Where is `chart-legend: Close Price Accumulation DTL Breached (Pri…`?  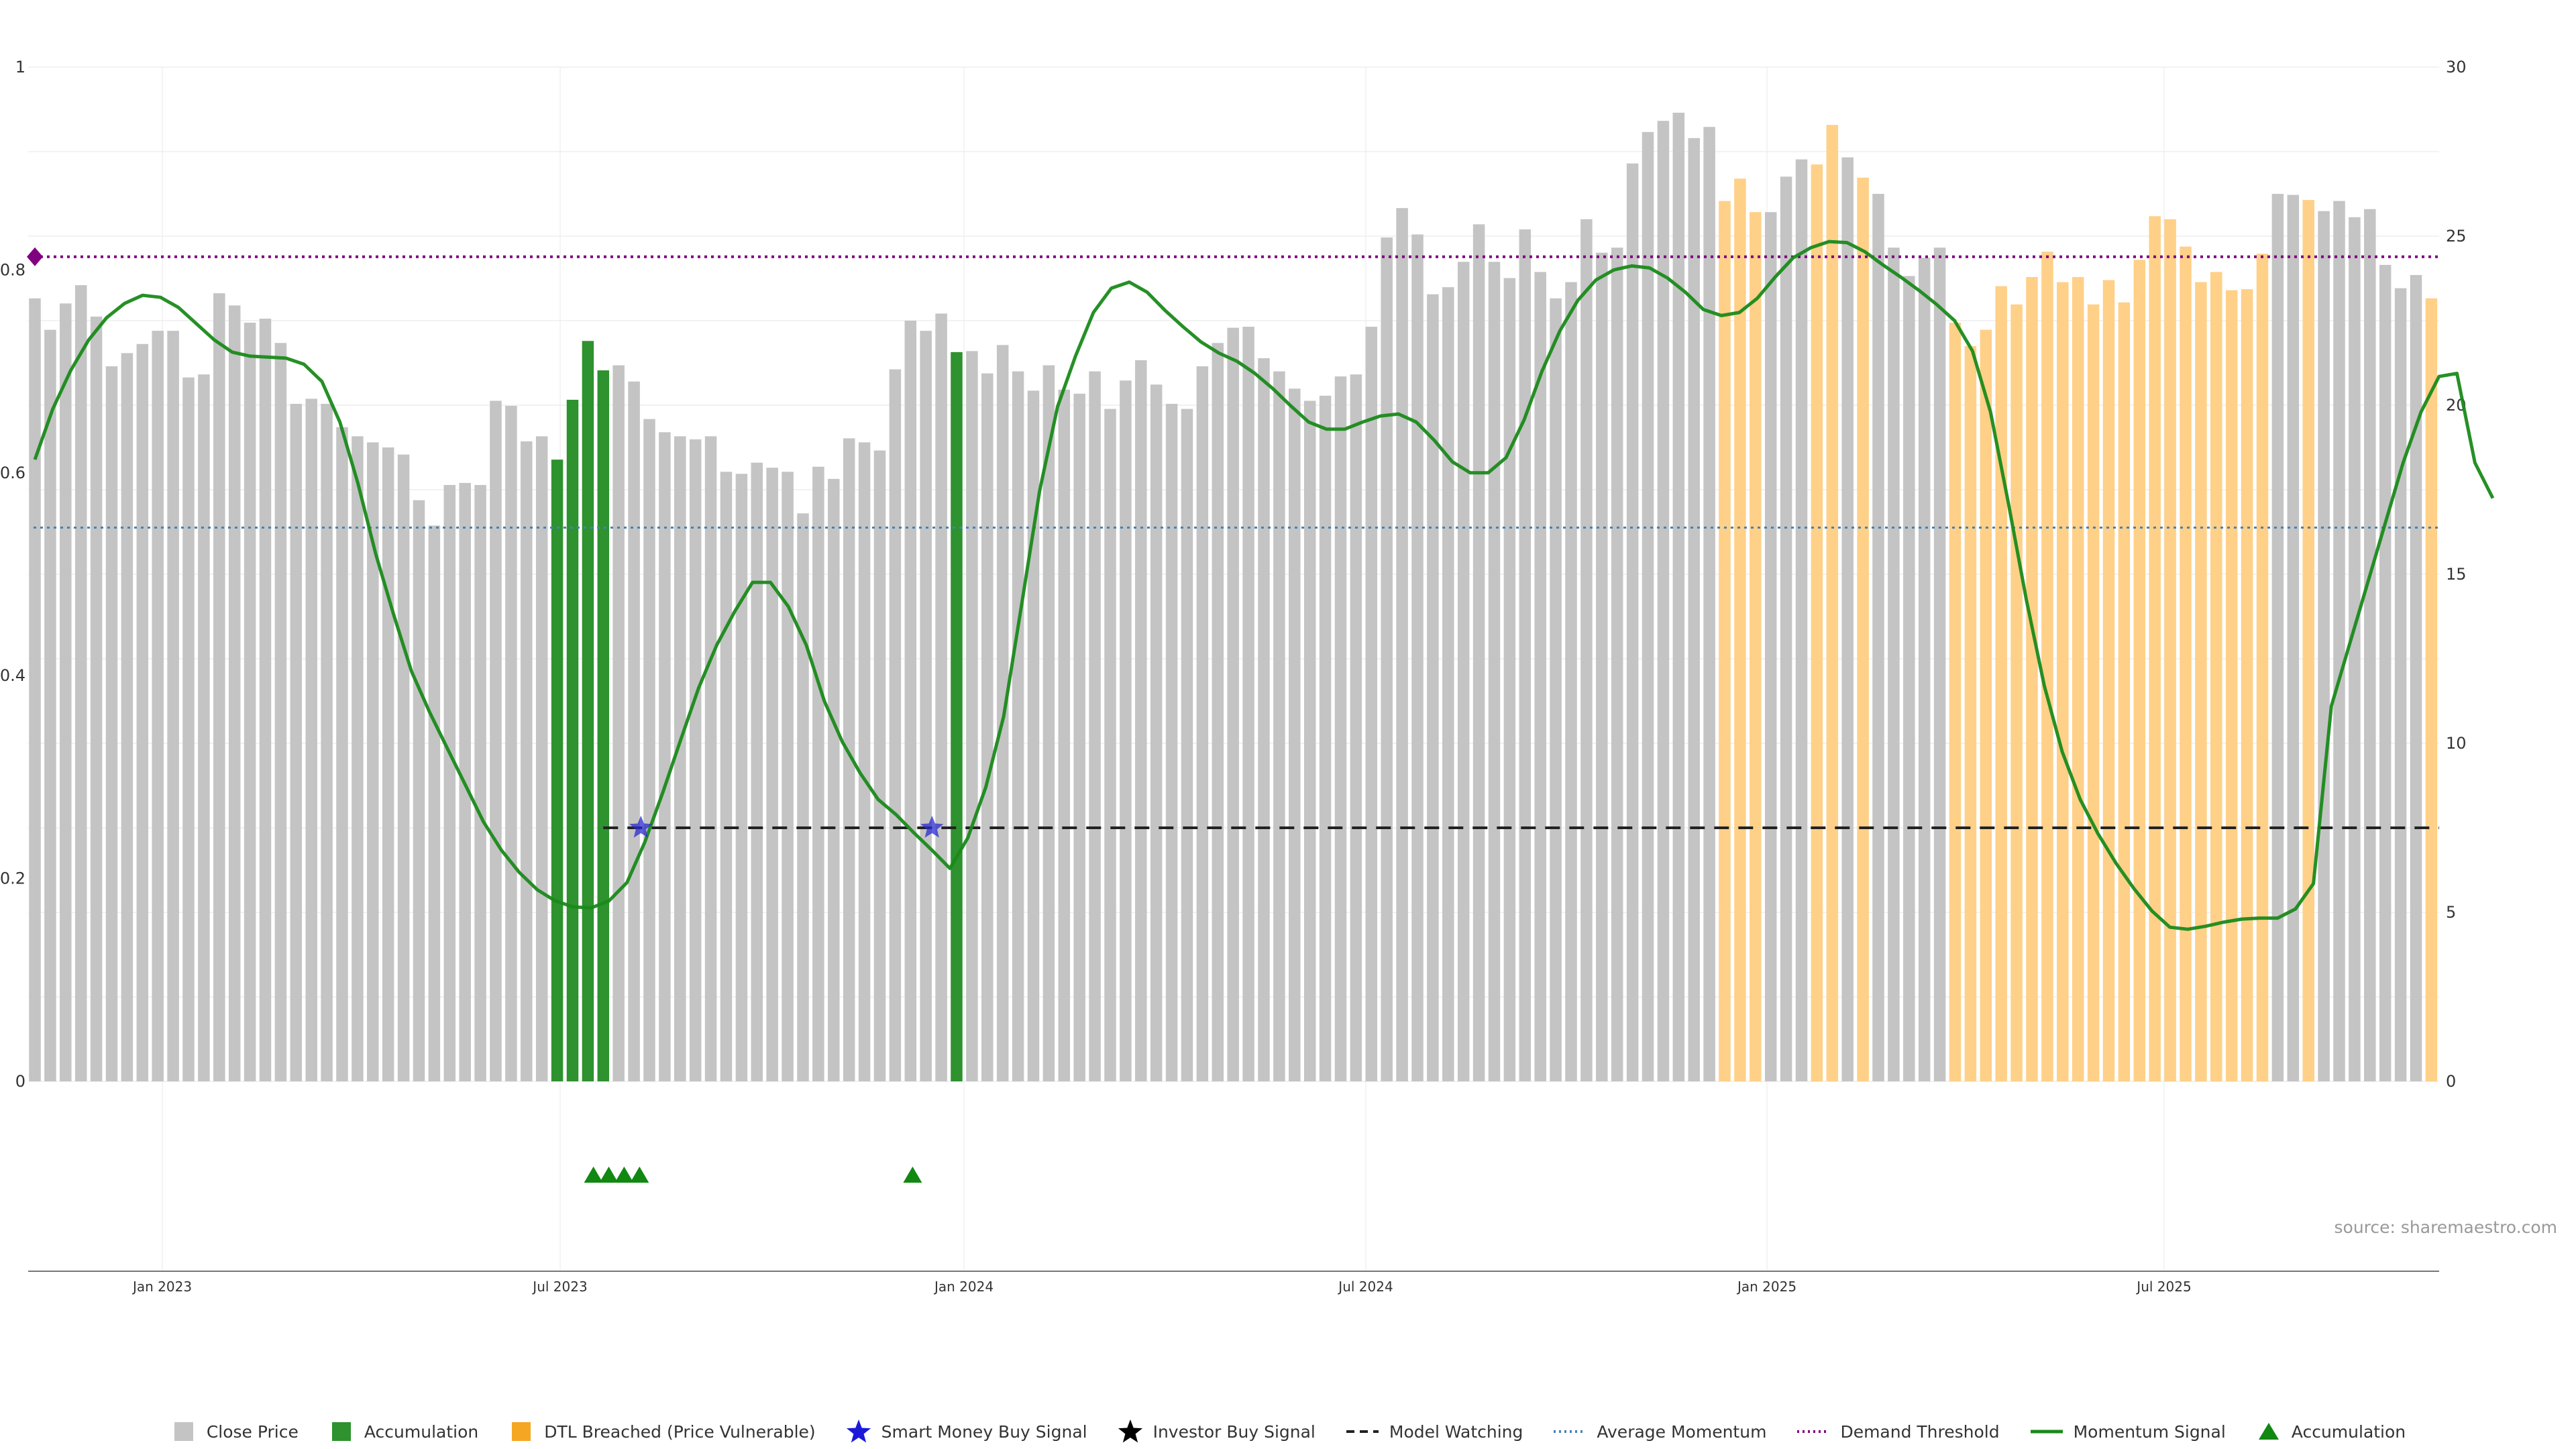 chart-legend: Close Price Accumulation DTL Breached (Pri… is located at coordinates (1288, 1431).